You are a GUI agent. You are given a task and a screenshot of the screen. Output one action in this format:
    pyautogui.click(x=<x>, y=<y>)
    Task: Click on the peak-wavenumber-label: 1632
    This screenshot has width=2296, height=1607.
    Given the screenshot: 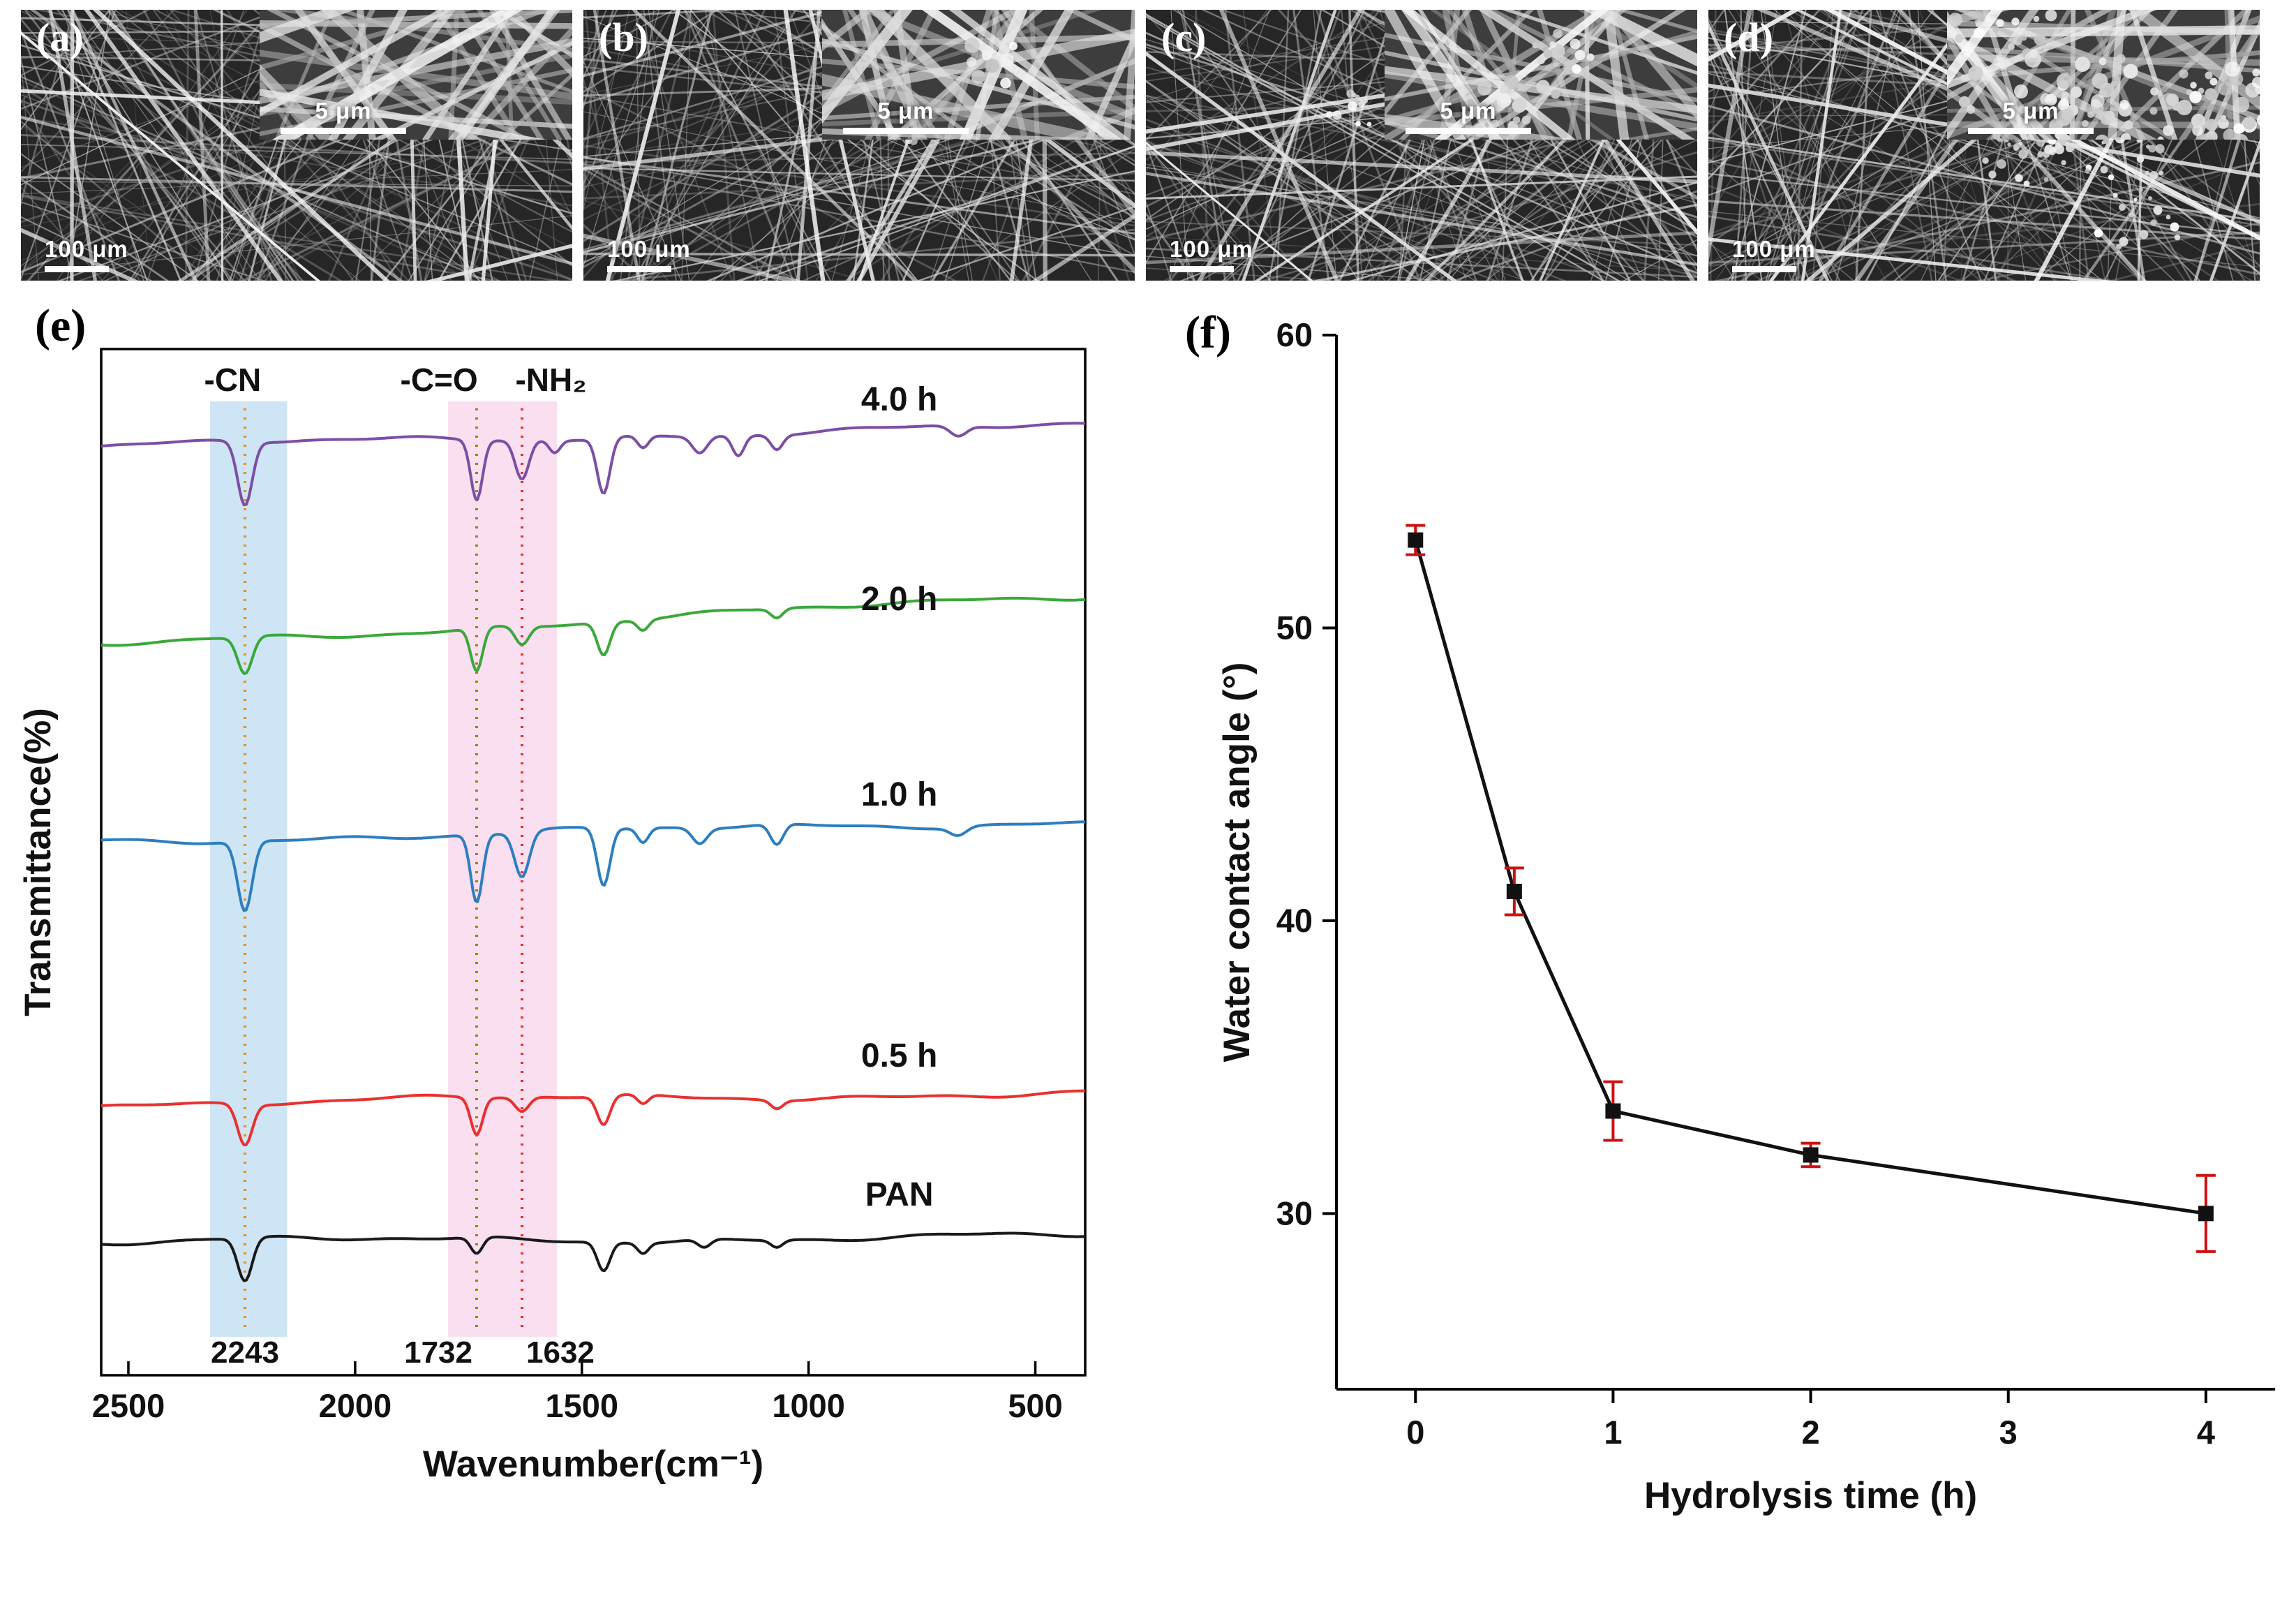 What is the action you would take?
    pyautogui.click(x=560, y=1352)
    